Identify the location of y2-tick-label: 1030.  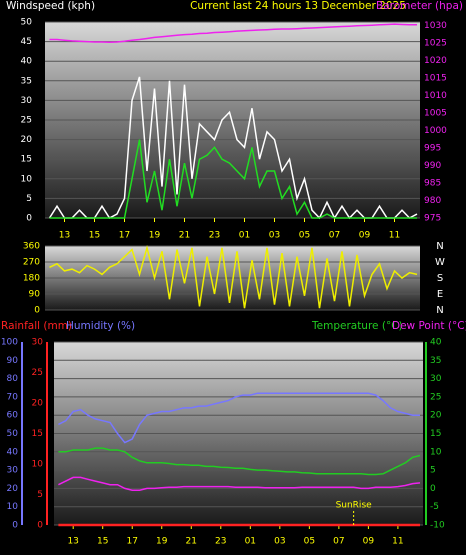
(435, 26).